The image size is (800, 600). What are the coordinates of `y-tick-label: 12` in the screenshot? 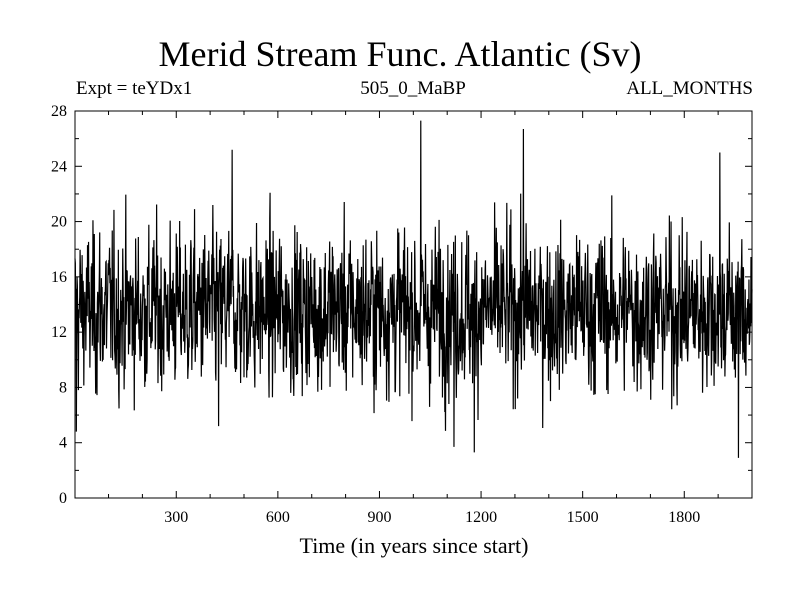 It's located at (59, 332).